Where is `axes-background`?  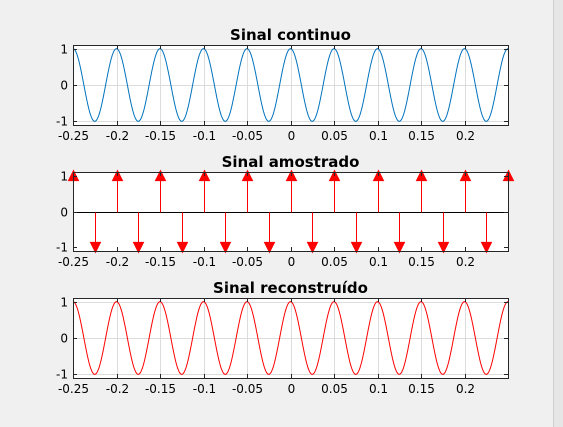 axes-background is located at coordinates (290, 211).